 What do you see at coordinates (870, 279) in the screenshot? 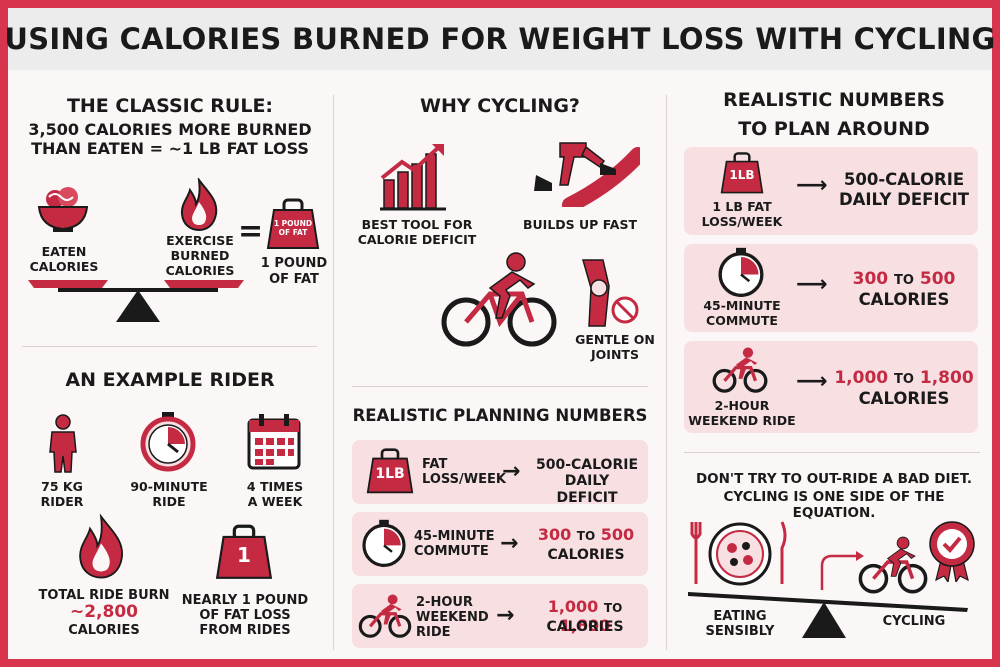
I see `realistic-row2-low: 300` at bounding box center [870, 279].